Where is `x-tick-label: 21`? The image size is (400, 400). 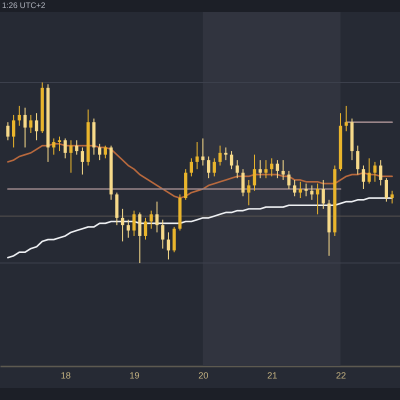 x-tick-label: 21 is located at coordinates (272, 375).